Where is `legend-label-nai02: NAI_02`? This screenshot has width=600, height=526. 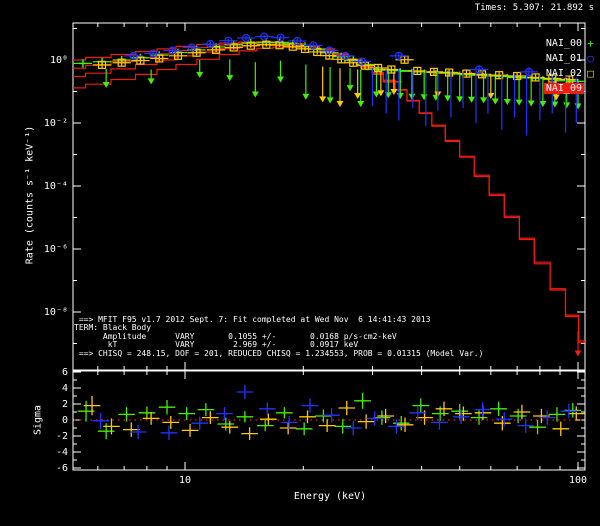 legend-label-nai02: NAI_02 is located at coordinates (563, 73).